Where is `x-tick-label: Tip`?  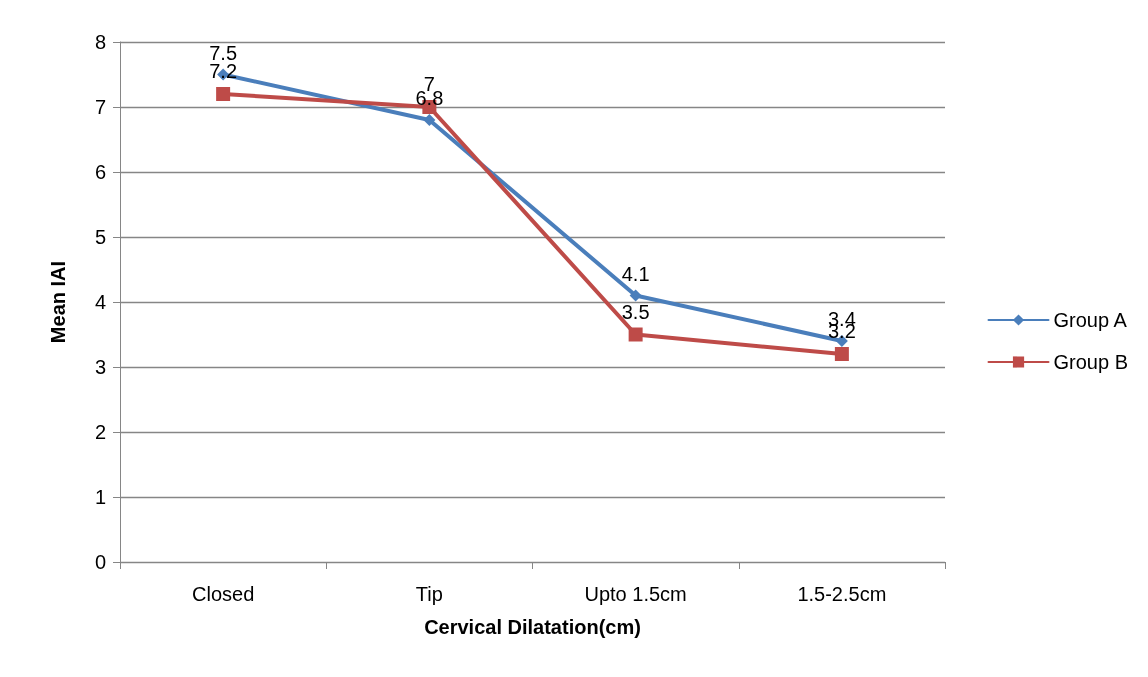 x-tick-label: Tip is located at coordinates (429, 594).